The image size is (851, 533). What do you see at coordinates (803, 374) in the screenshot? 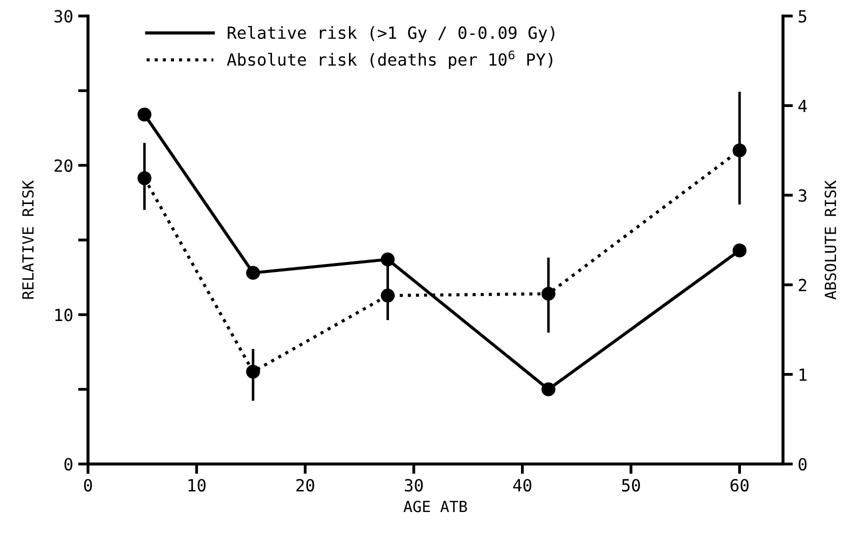
I see `y2-tick-label: 1` at bounding box center [803, 374].